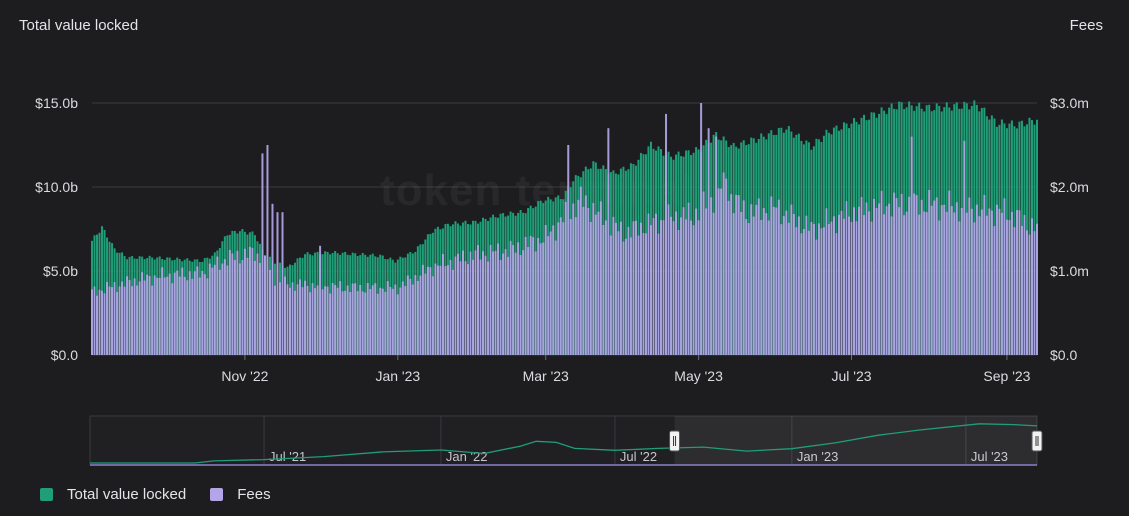 This screenshot has height=516, width=1129. What do you see at coordinates (240, 494) in the screenshot?
I see `legend-item-fees: Fees` at bounding box center [240, 494].